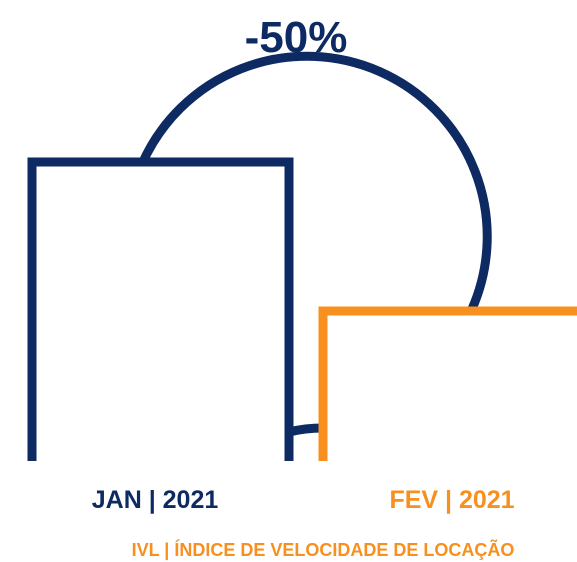  Describe the element at coordinates (451, 500) in the screenshot. I see `category-label-fev-2021: FEV | 2021` at that location.